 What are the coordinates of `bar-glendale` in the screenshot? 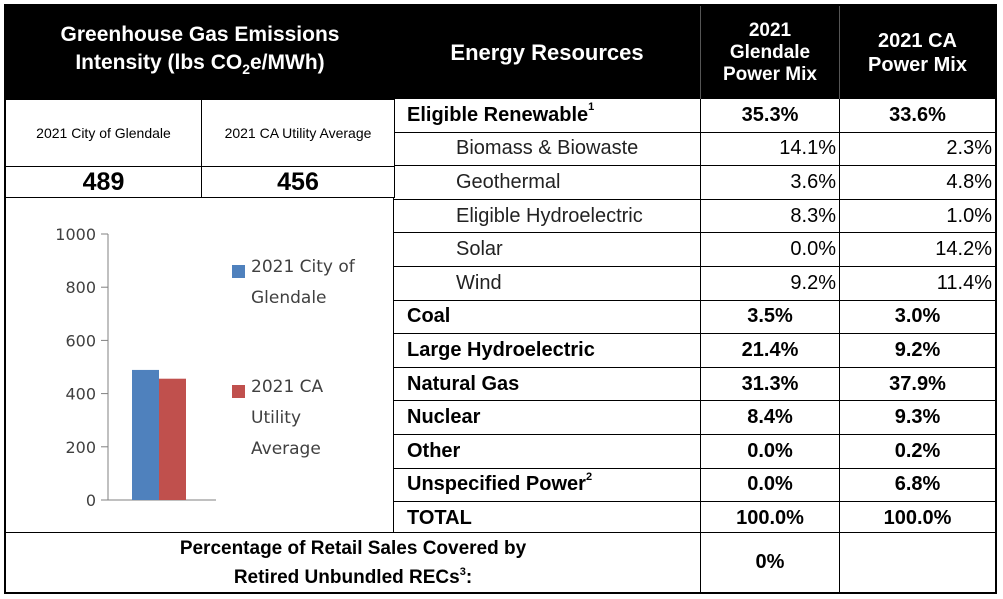 It's located at (145, 434).